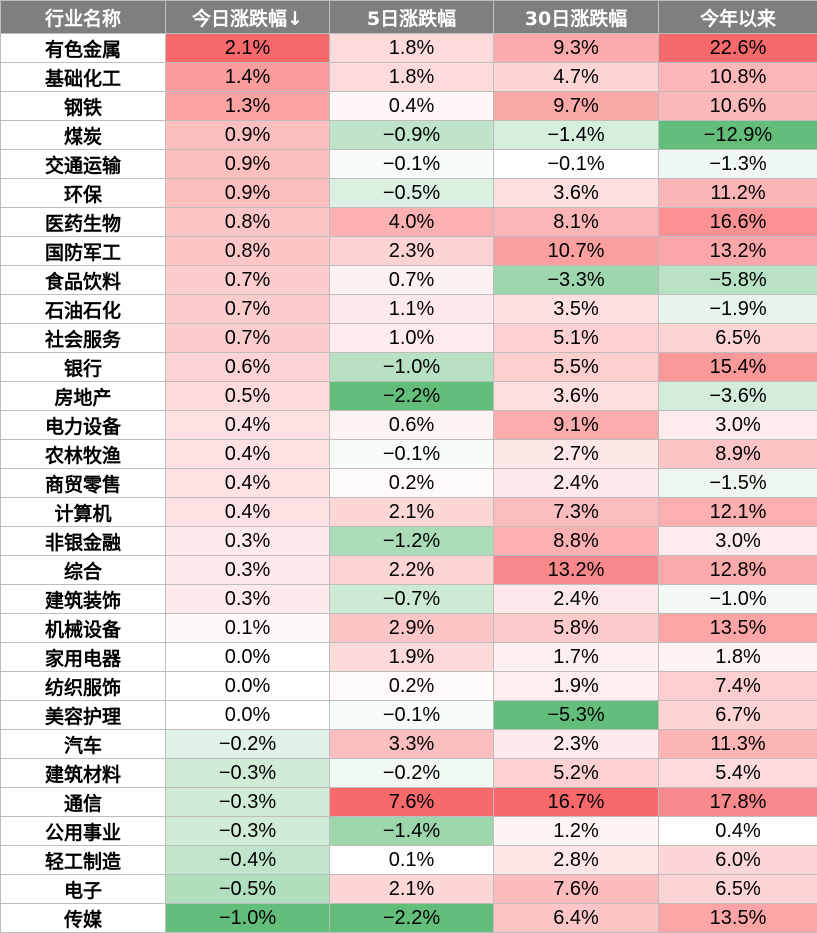 The image size is (817, 933). Describe the element at coordinates (83, 918) in the screenshot. I see `industry-name-cell: 传媒` at that location.